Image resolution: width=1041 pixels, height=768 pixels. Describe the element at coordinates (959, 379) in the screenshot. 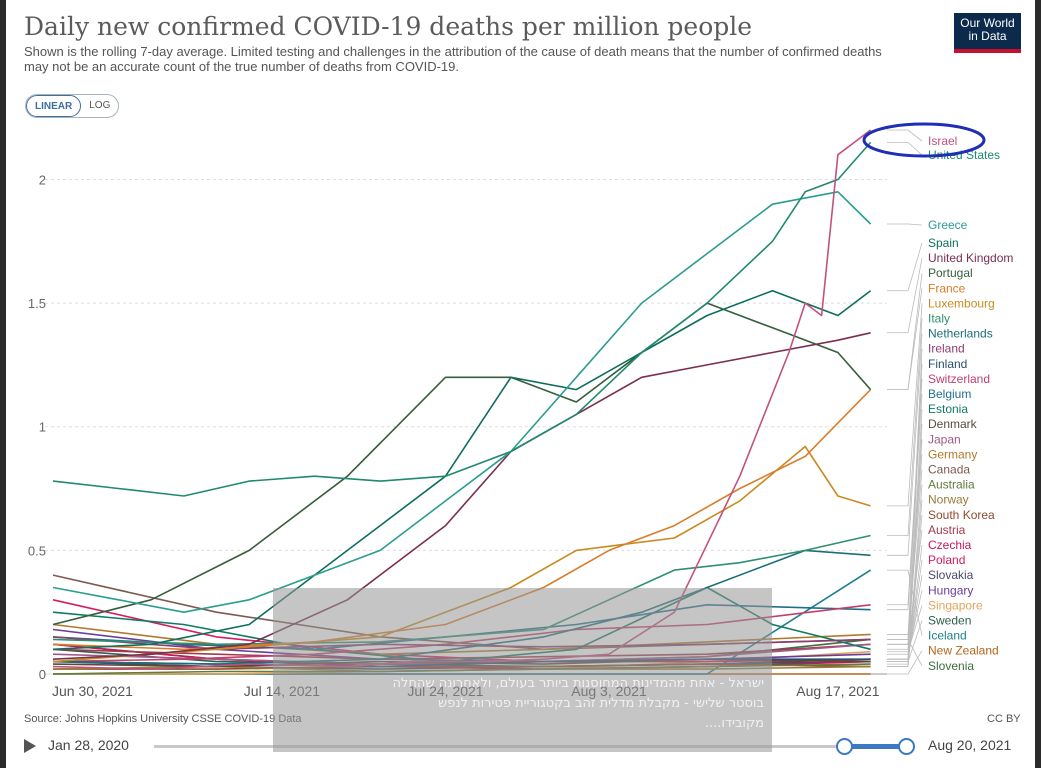

I see `legend-label-switzerland: Switzerland` at that location.